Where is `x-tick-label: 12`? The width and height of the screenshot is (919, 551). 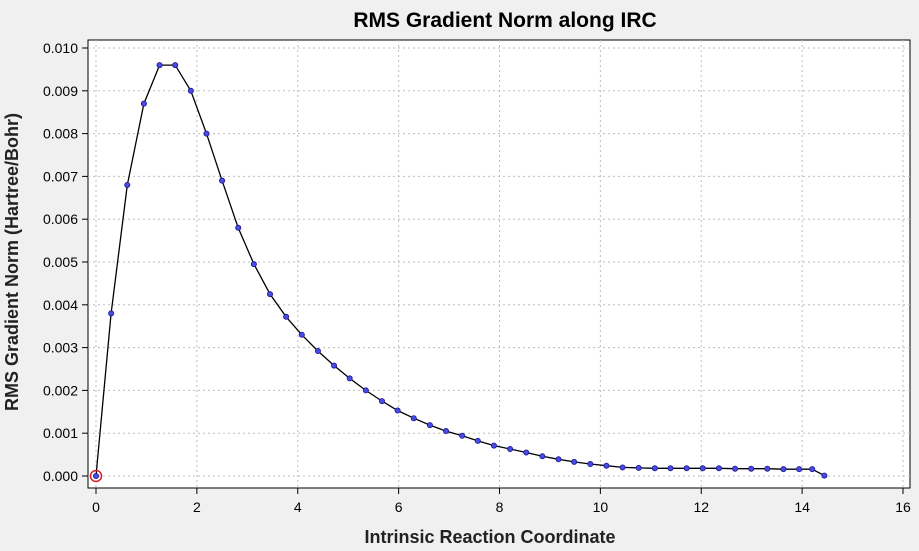
x-tick-label: 12 is located at coordinates (701, 507).